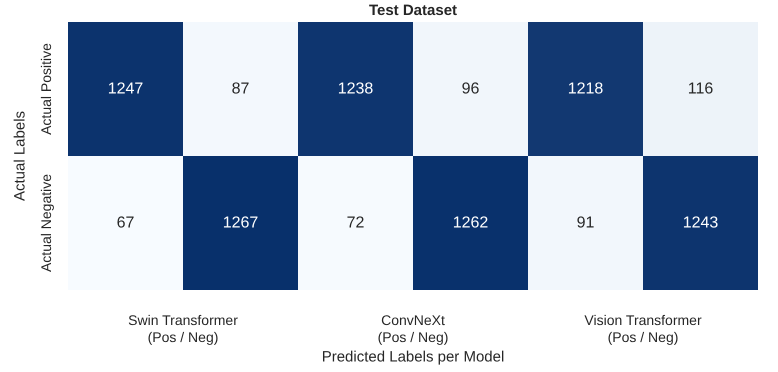 Image resolution: width=778 pixels, height=372 pixels. I want to click on data-label: 1243, so click(700, 223).